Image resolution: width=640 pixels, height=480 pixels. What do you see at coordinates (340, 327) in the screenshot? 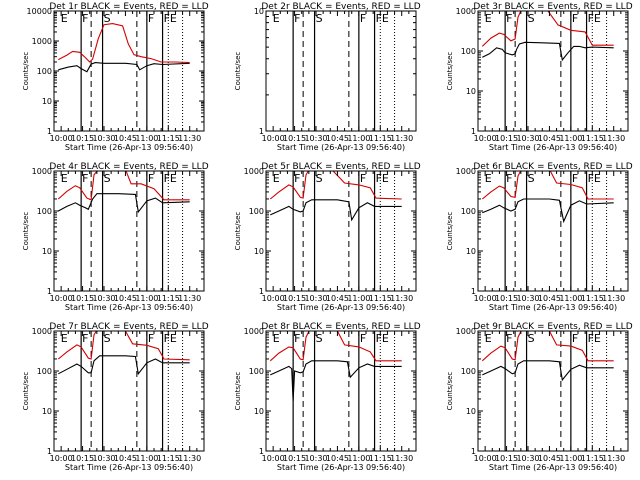
I see `chart-title: Det 8r BLACK = Events, RED = LLD` at bounding box center [340, 327].